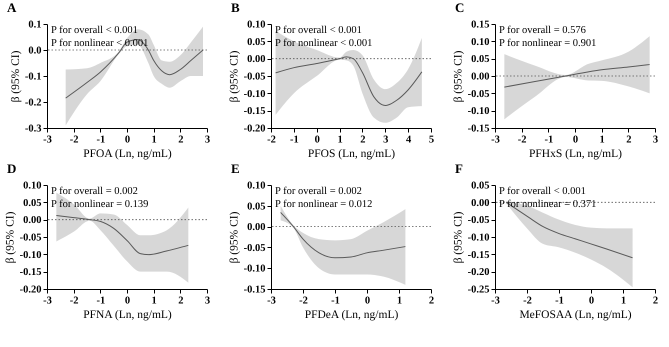 The image size is (669, 347). I want to click on x-axis-title: PFOA (Ln, ng/mL), so click(127, 154).